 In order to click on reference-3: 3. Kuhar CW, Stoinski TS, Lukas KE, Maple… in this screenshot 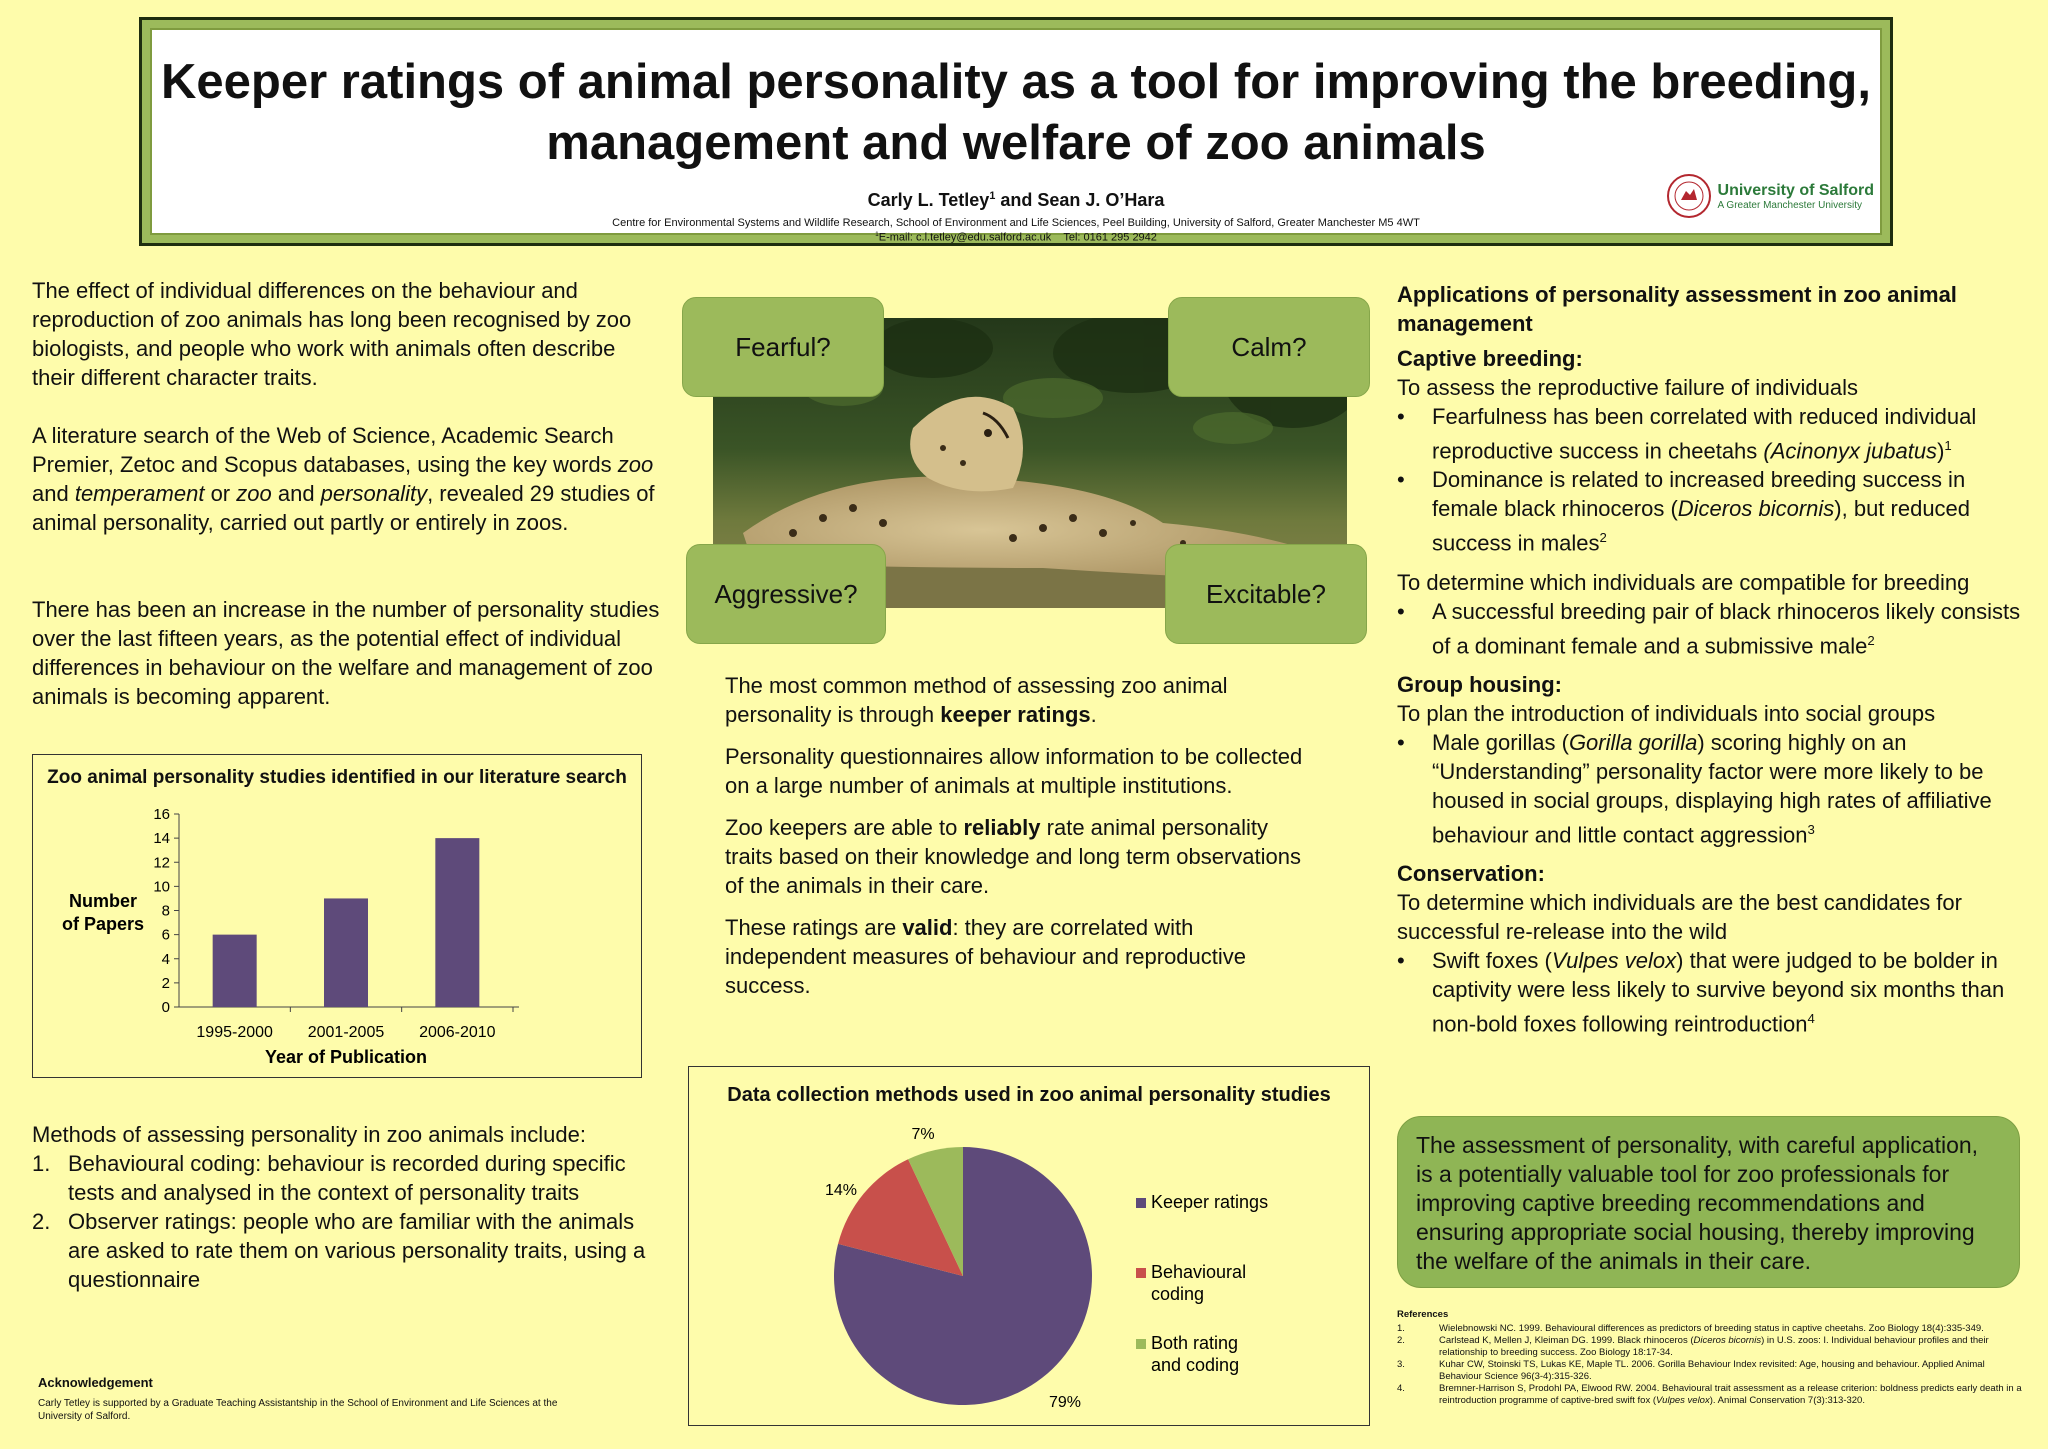, I will do `click(1713, 1371)`.